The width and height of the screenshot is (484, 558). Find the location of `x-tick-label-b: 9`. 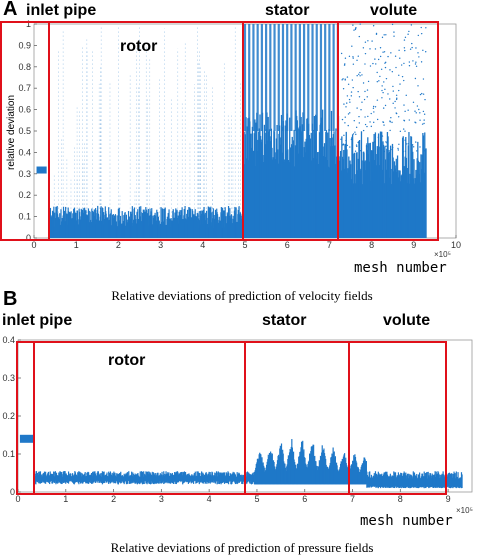

x-tick-label-b: 9 is located at coordinates (448, 499).